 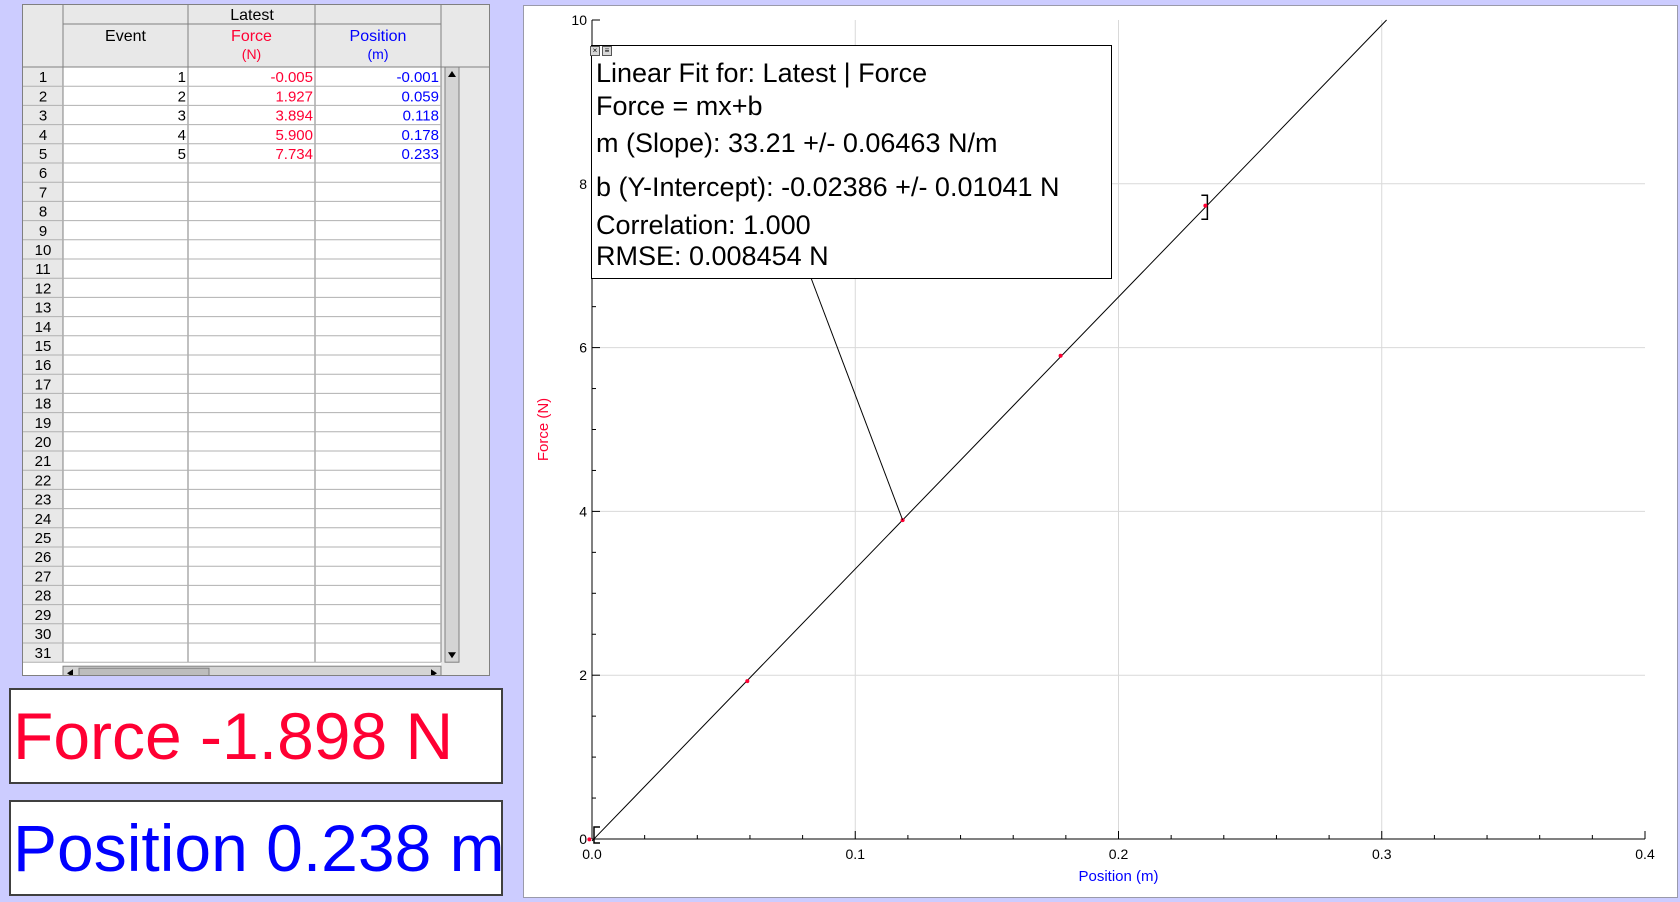 What do you see at coordinates (70, 672) in the screenshot?
I see `scroll-left-icon` at bounding box center [70, 672].